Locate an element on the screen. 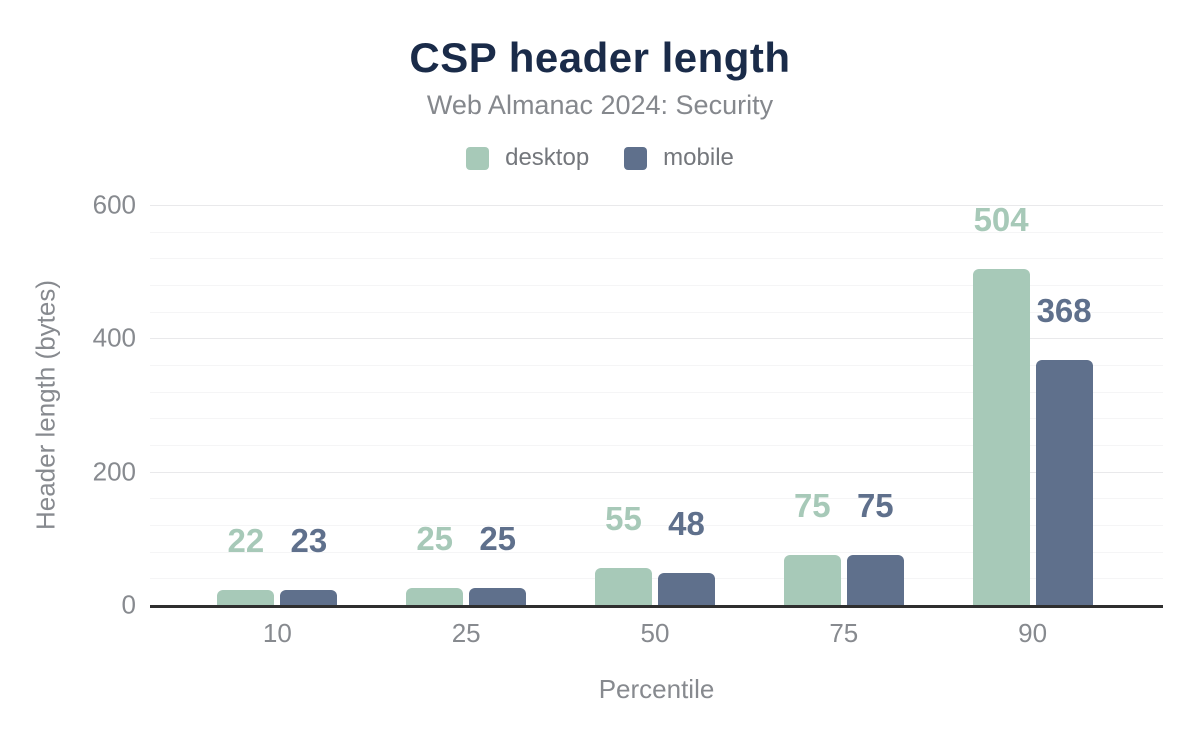 The image size is (1200, 742). chart-title: CSP header length is located at coordinates (600, 57).